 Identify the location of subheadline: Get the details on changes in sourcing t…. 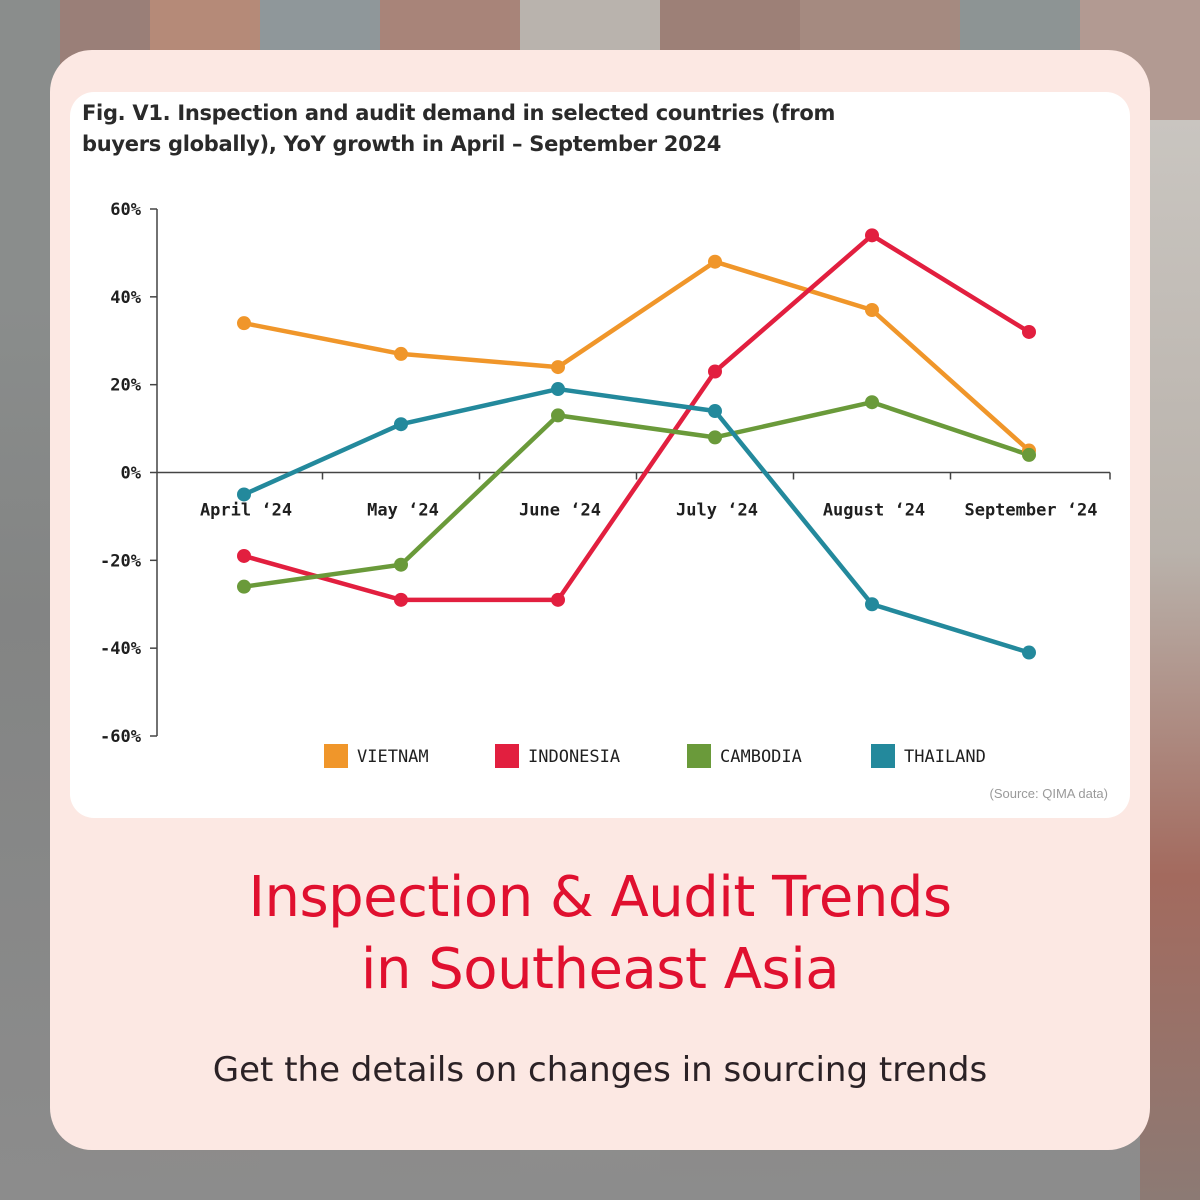
(600, 1070).